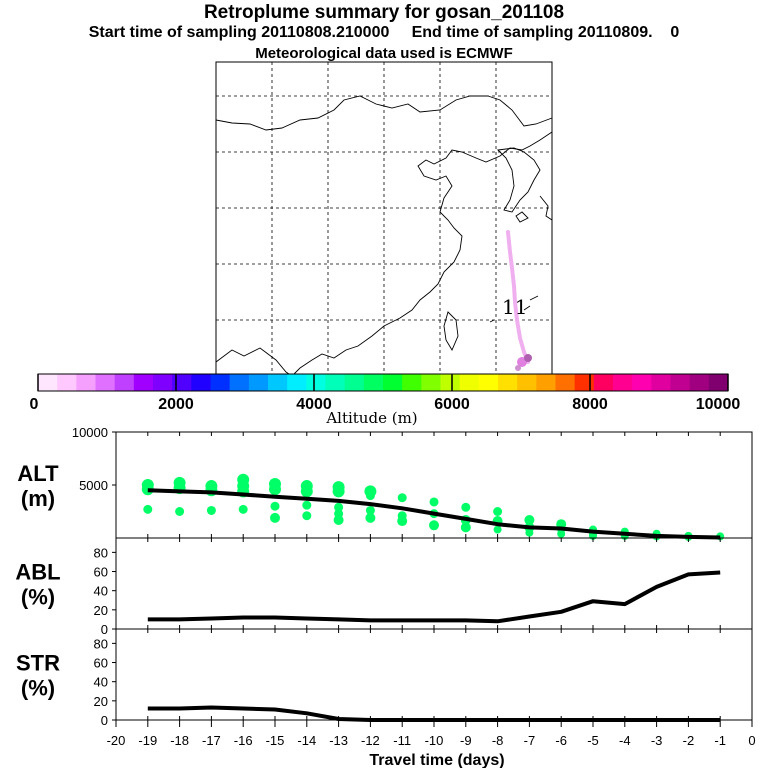 The width and height of the screenshot is (768, 768). Describe the element at coordinates (434, 514) in the screenshot. I see `series-line-alt` at that location.